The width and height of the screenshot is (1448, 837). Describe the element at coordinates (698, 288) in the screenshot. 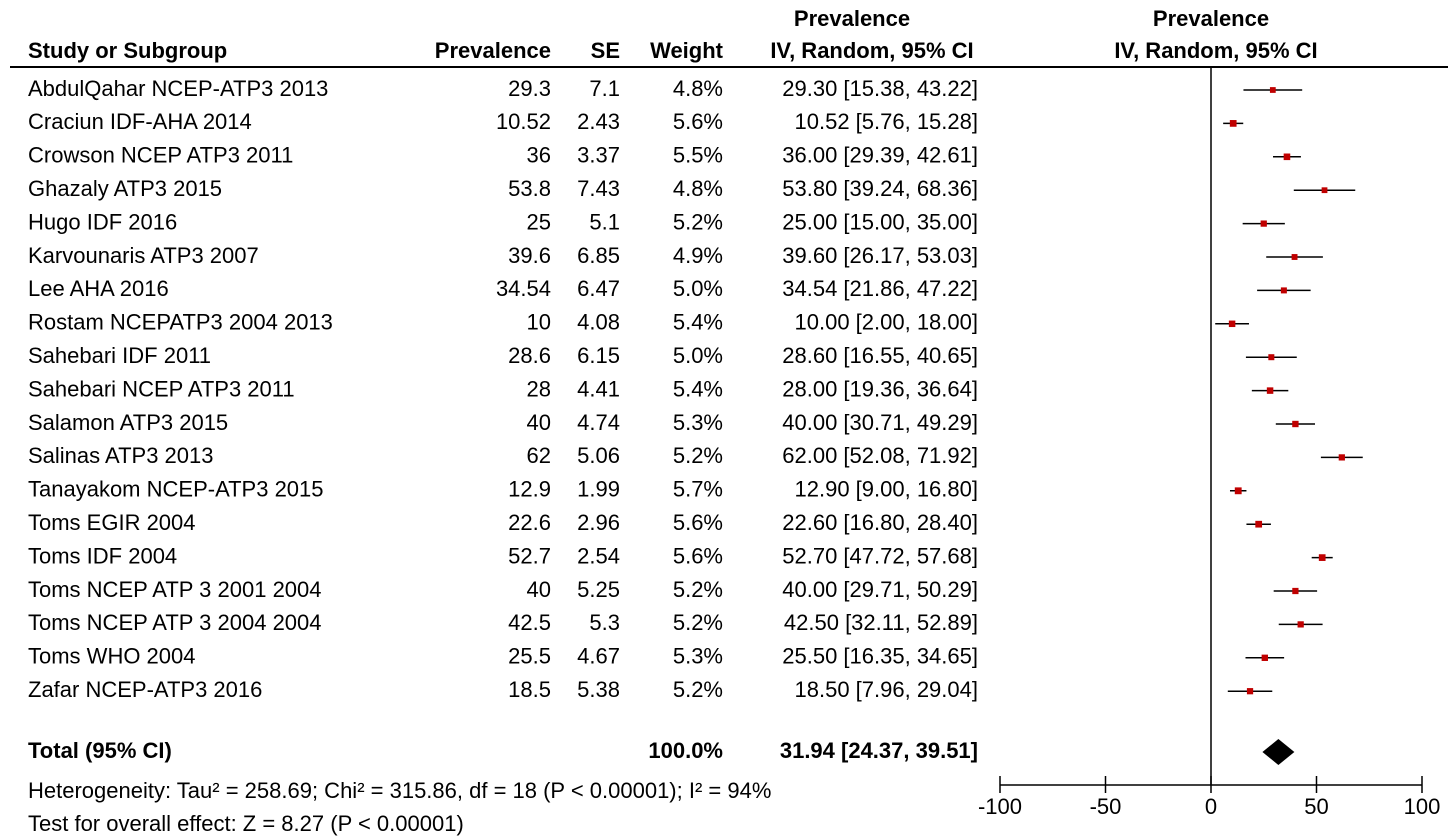

I see `weight: 5.0%` at that location.